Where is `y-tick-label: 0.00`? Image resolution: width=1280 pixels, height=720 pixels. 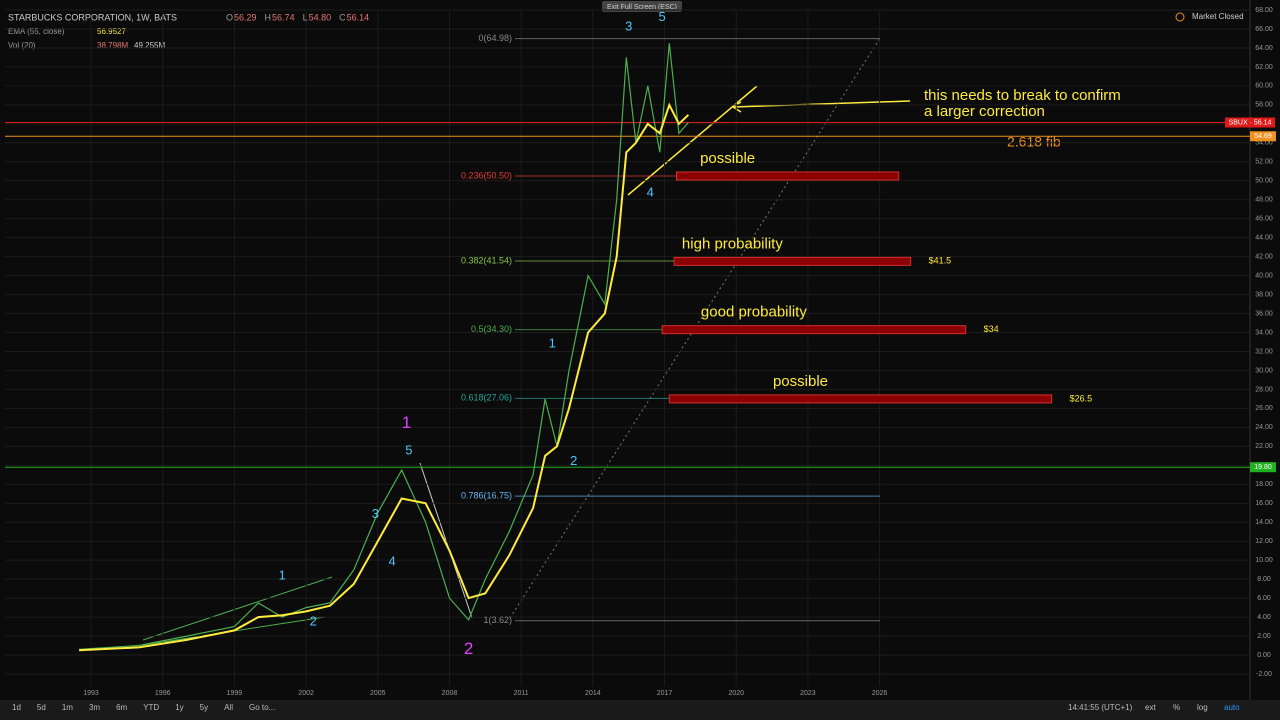 y-tick-label: 0.00 is located at coordinates (1264, 655).